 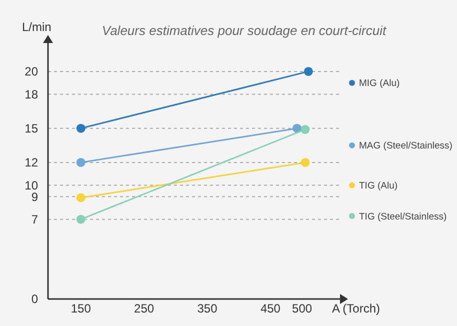 What do you see at coordinates (378, 186) in the screenshot?
I see `legend-label: TIG (Alu)` at bounding box center [378, 186].